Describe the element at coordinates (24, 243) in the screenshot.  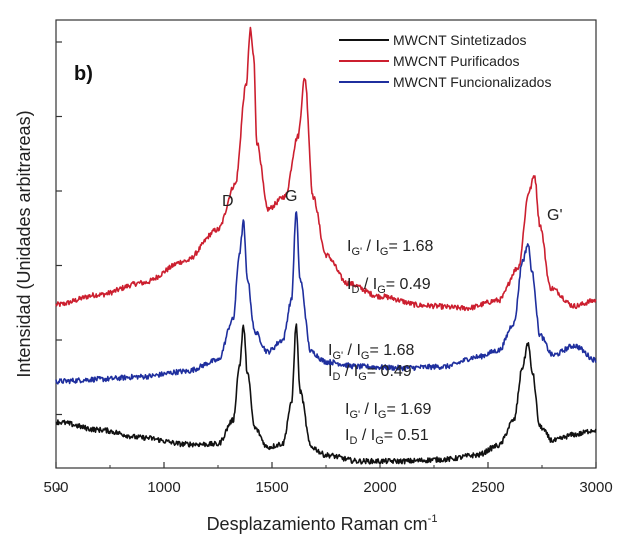
I see `y-axis-title: Intensidad (Unidades arbitrareas)` at that location.